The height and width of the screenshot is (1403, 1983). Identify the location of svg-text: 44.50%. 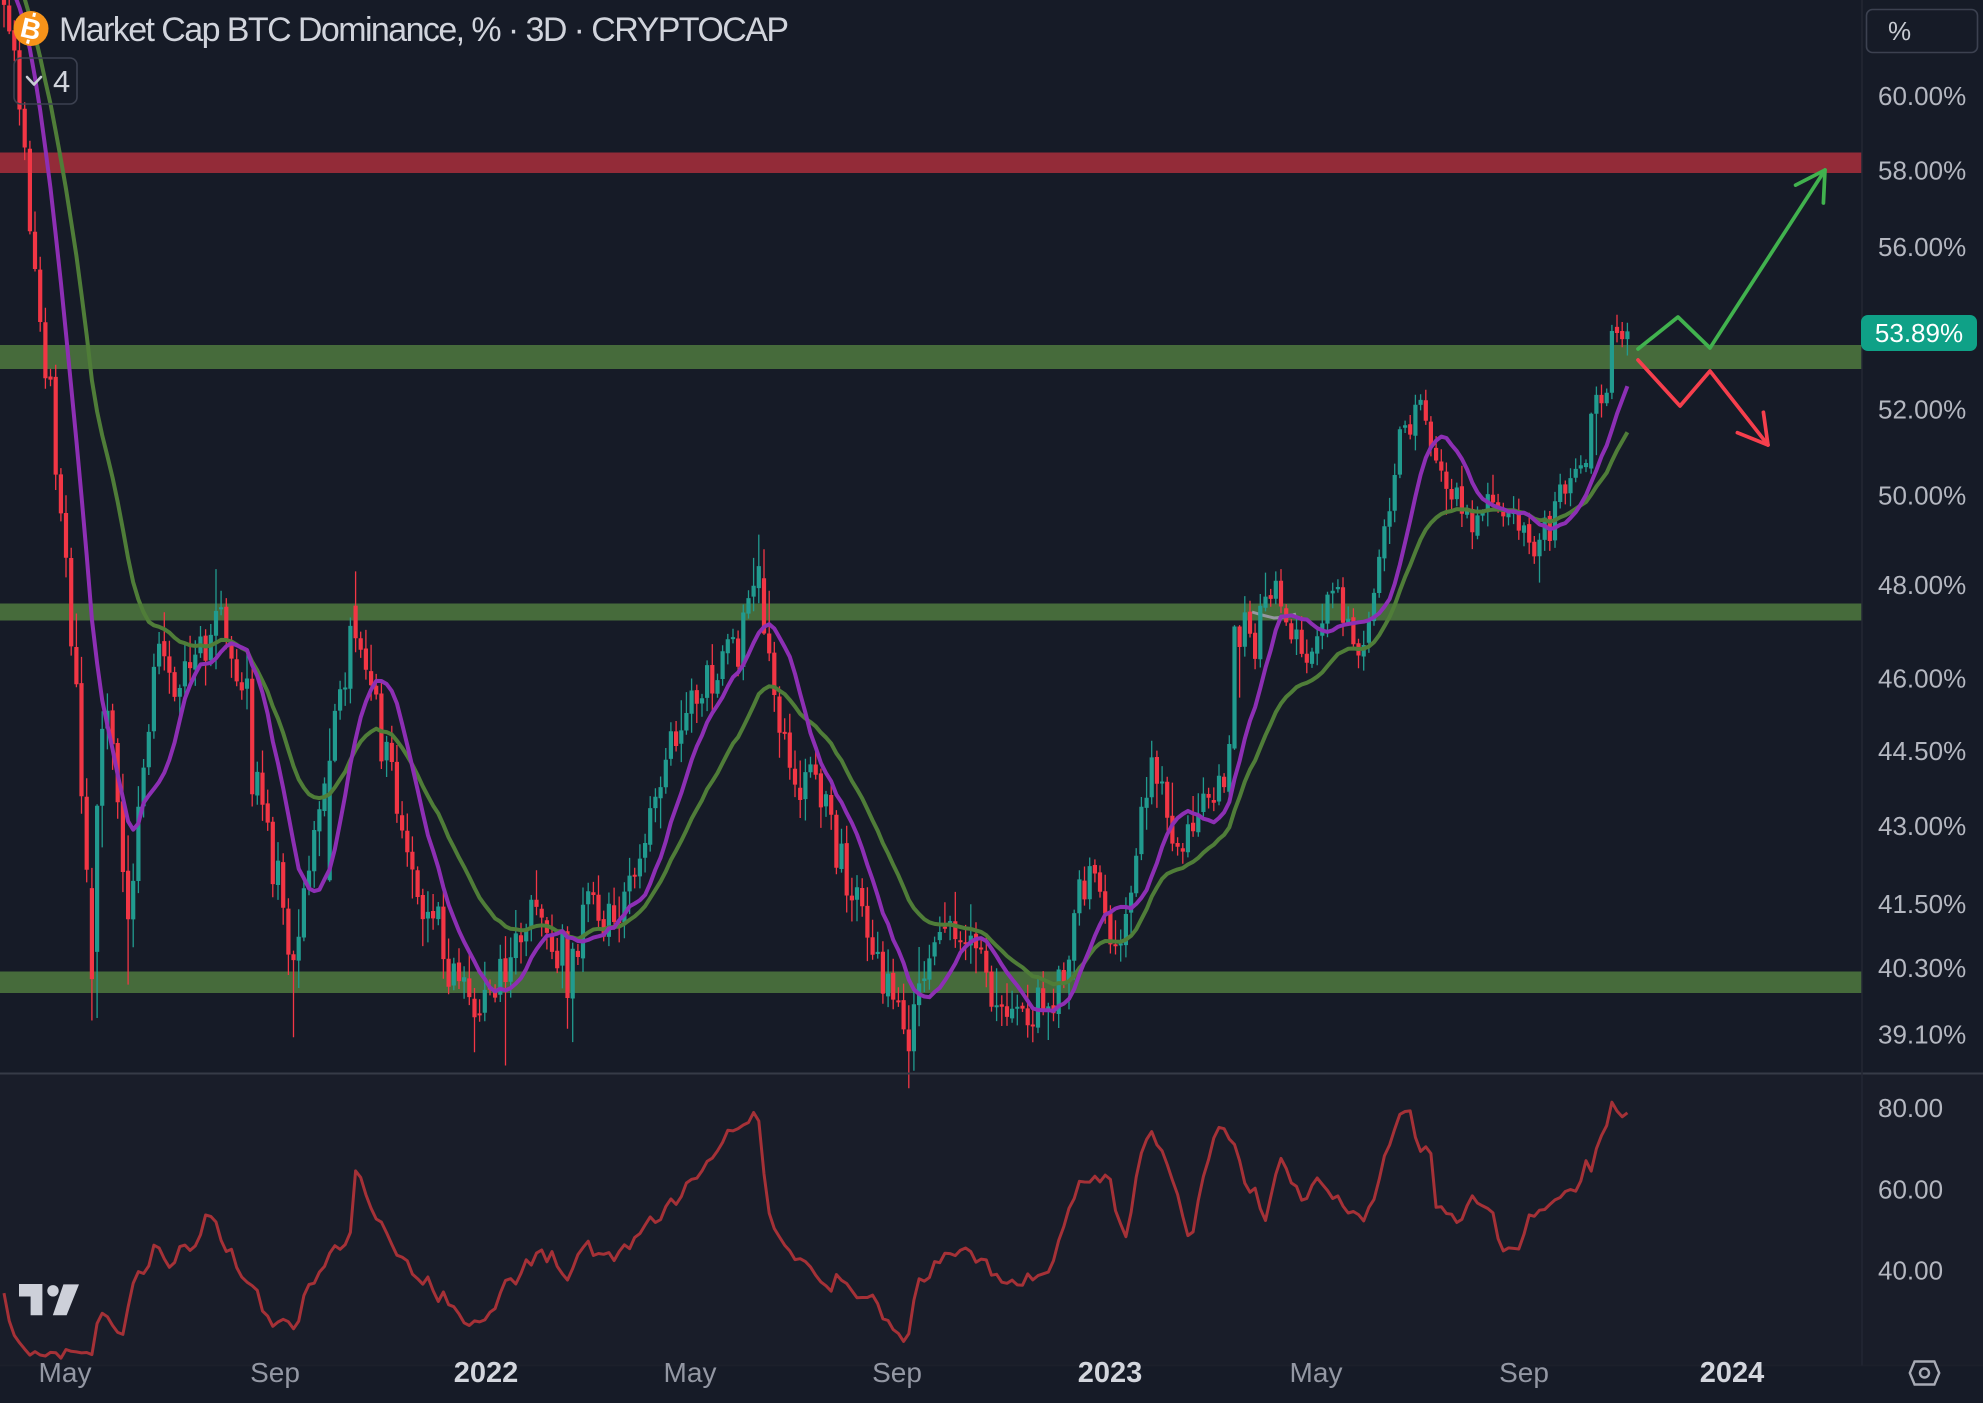
(1922, 751).